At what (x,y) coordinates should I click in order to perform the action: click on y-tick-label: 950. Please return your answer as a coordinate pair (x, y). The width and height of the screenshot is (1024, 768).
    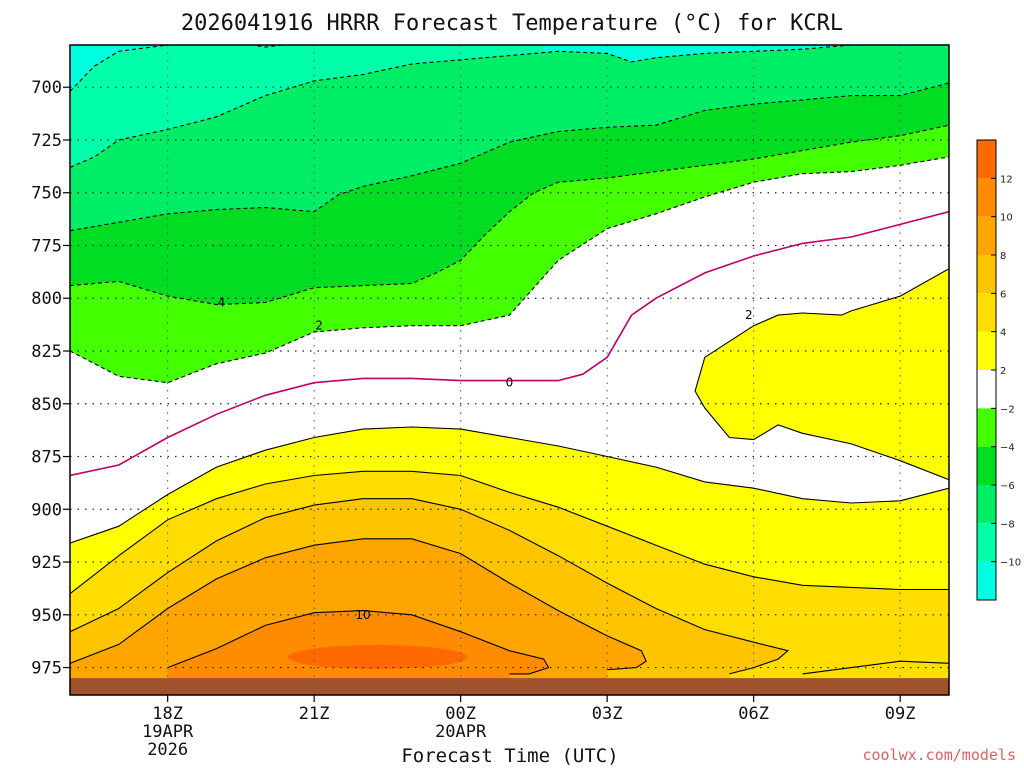
    Looking at the image, I should click on (46, 616).